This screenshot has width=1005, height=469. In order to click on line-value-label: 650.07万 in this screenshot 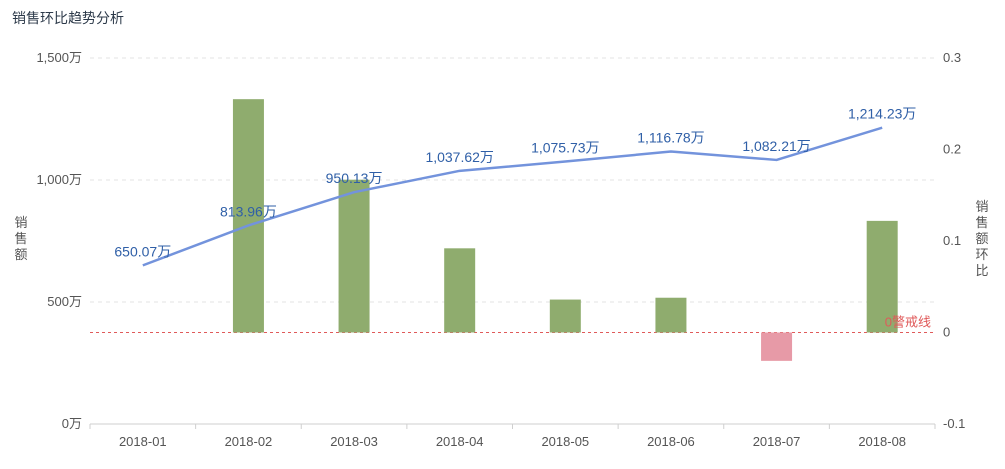, I will do `click(142, 251)`.